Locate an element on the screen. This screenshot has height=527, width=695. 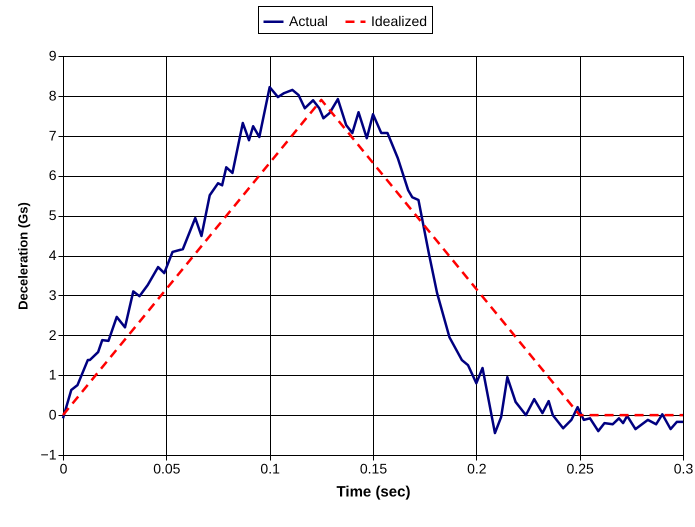
y-tick-label: 8 is located at coordinates (52, 95).